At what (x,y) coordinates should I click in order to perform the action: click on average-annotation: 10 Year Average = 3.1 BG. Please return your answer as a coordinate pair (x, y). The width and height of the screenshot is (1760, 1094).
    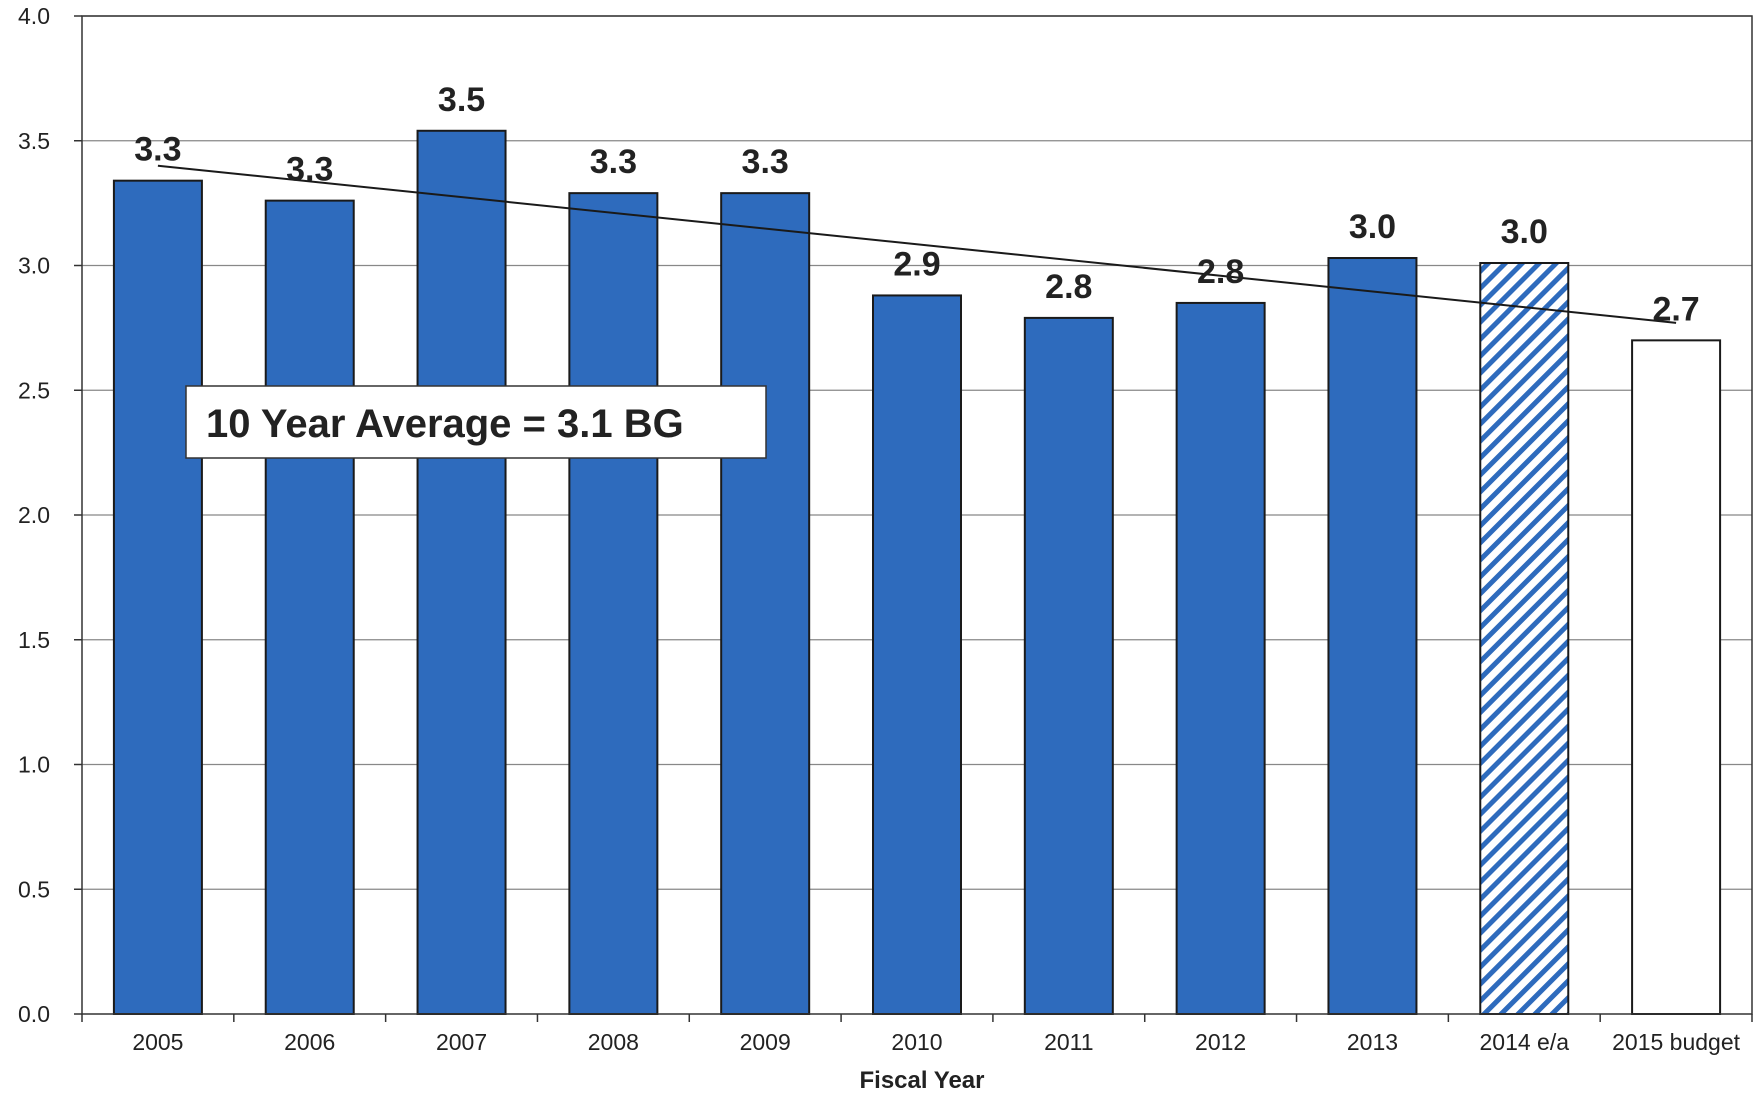
    Looking at the image, I should click on (476, 422).